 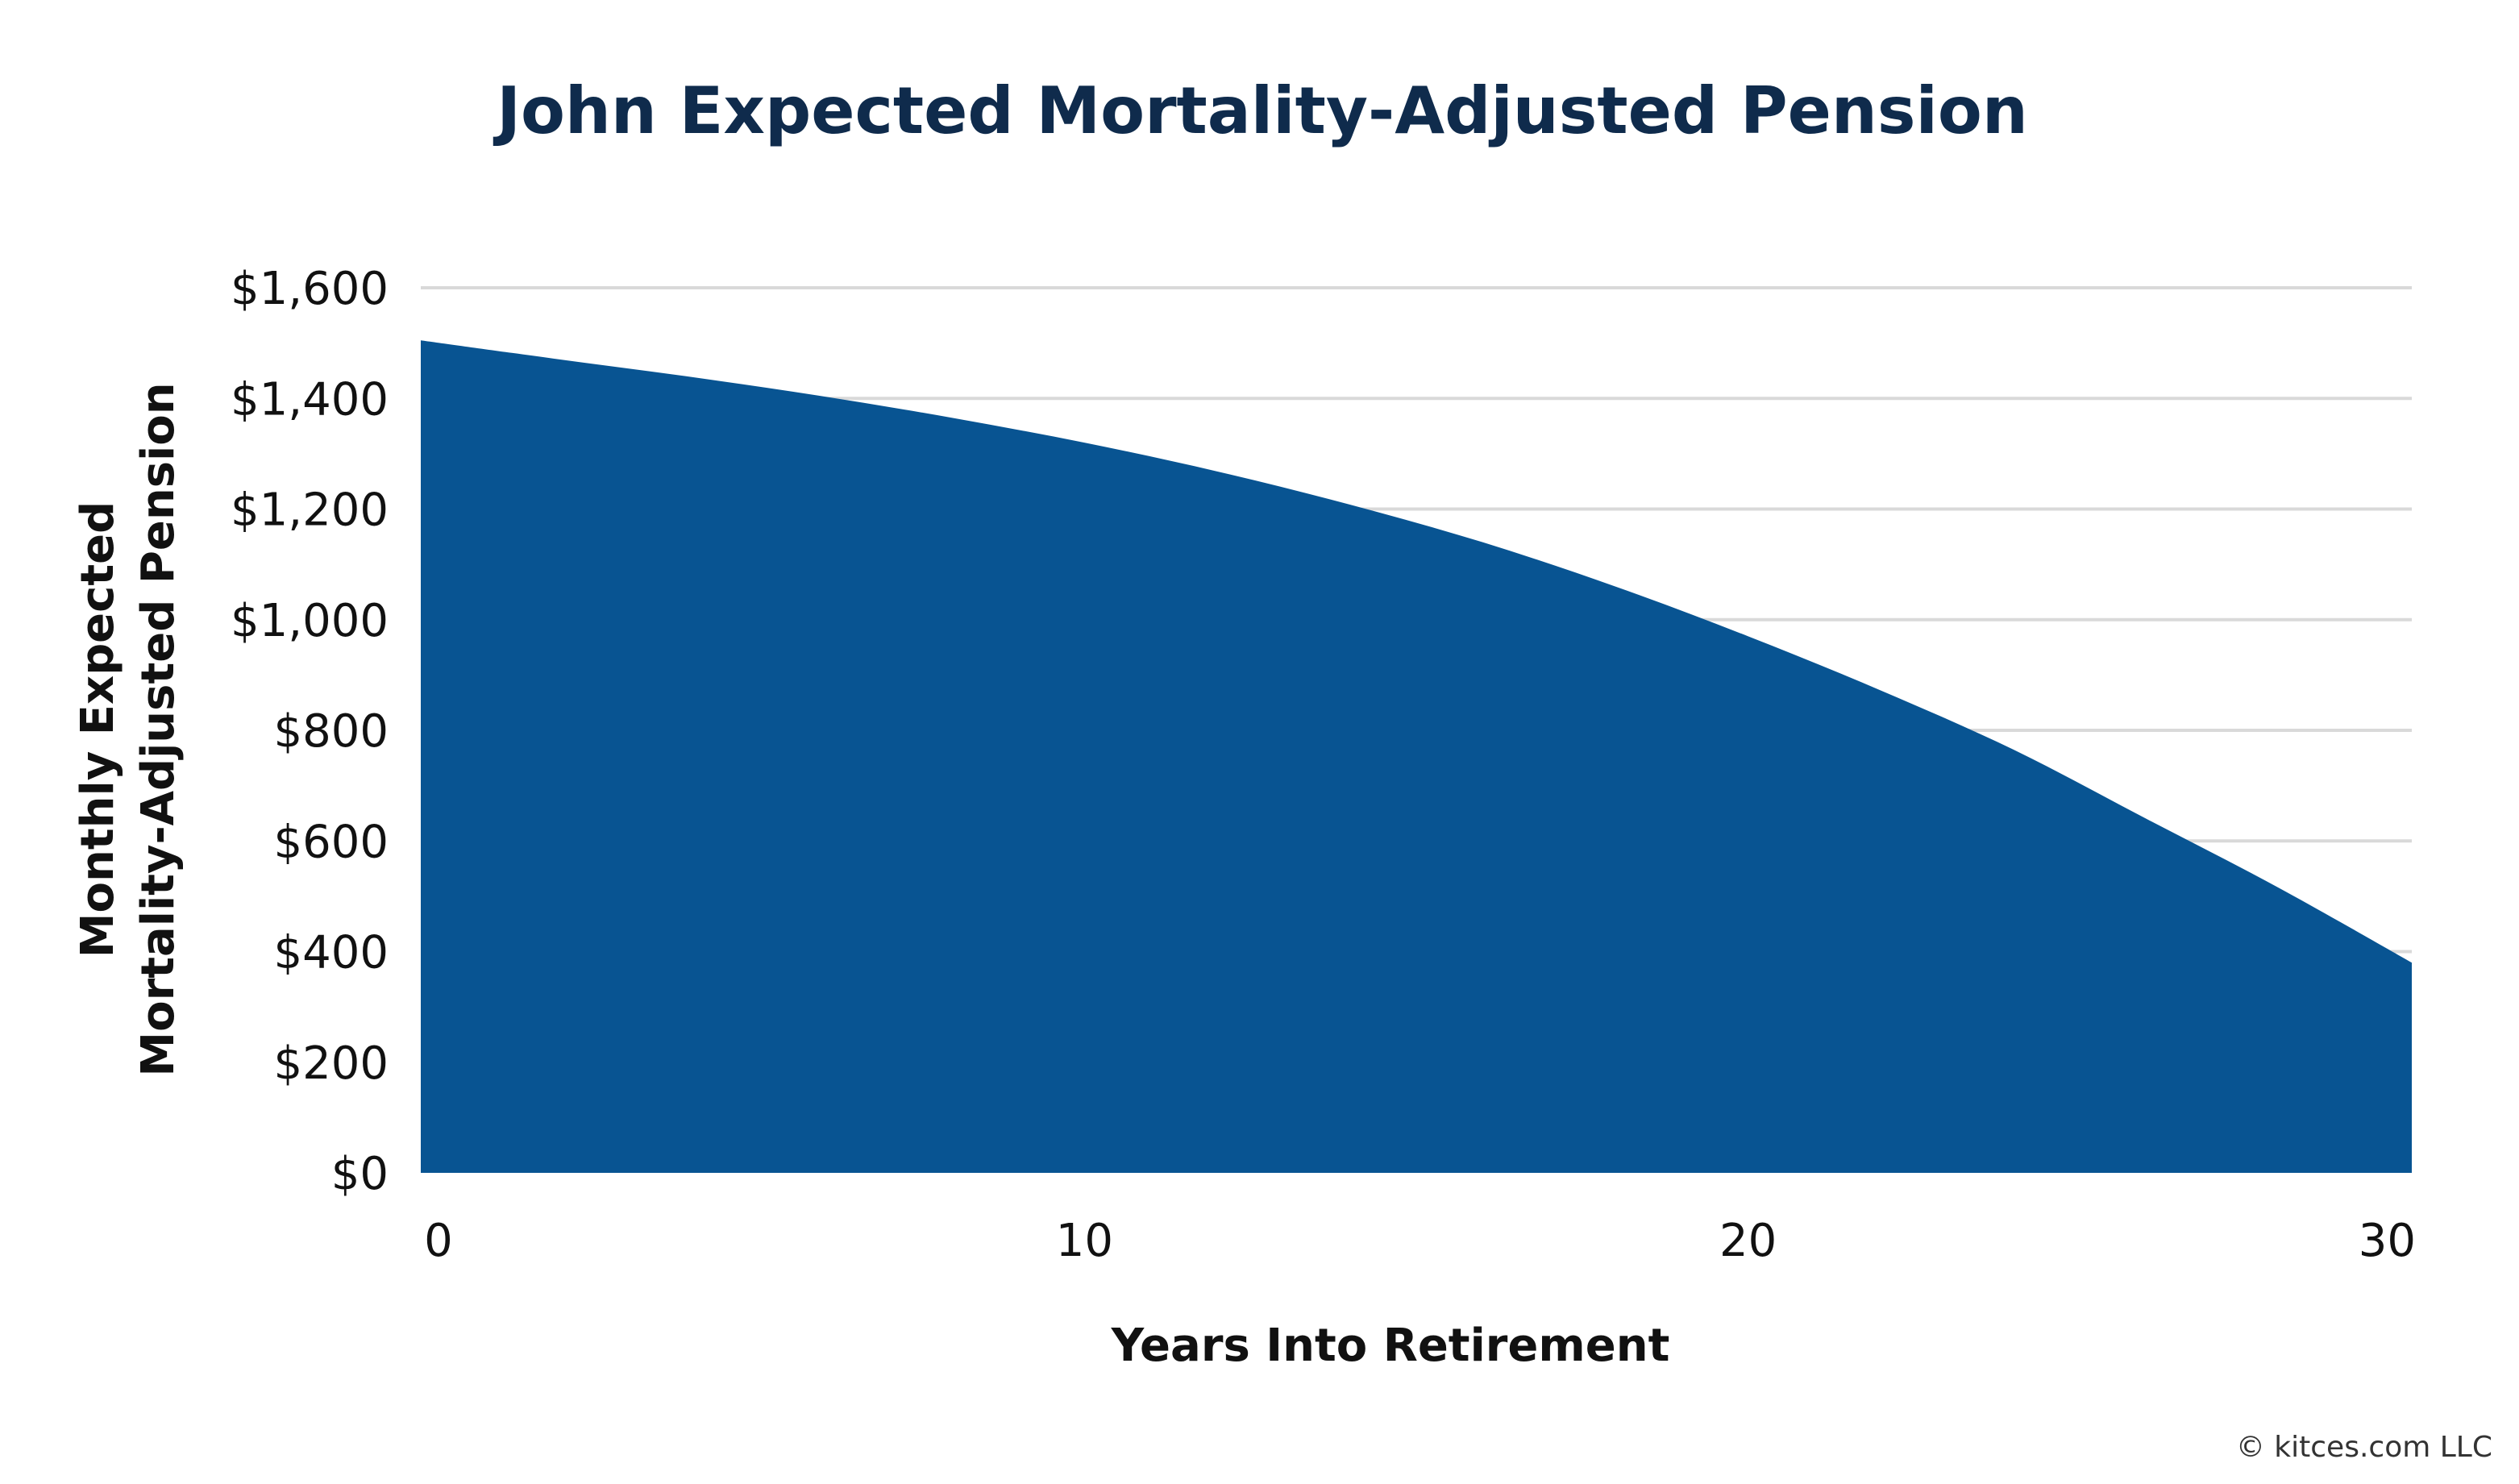 What do you see at coordinates (1390, 1346) in the screenshot?
I see `x-axis-title: Years Into Retirement` at bounding box center [1390, 1346].